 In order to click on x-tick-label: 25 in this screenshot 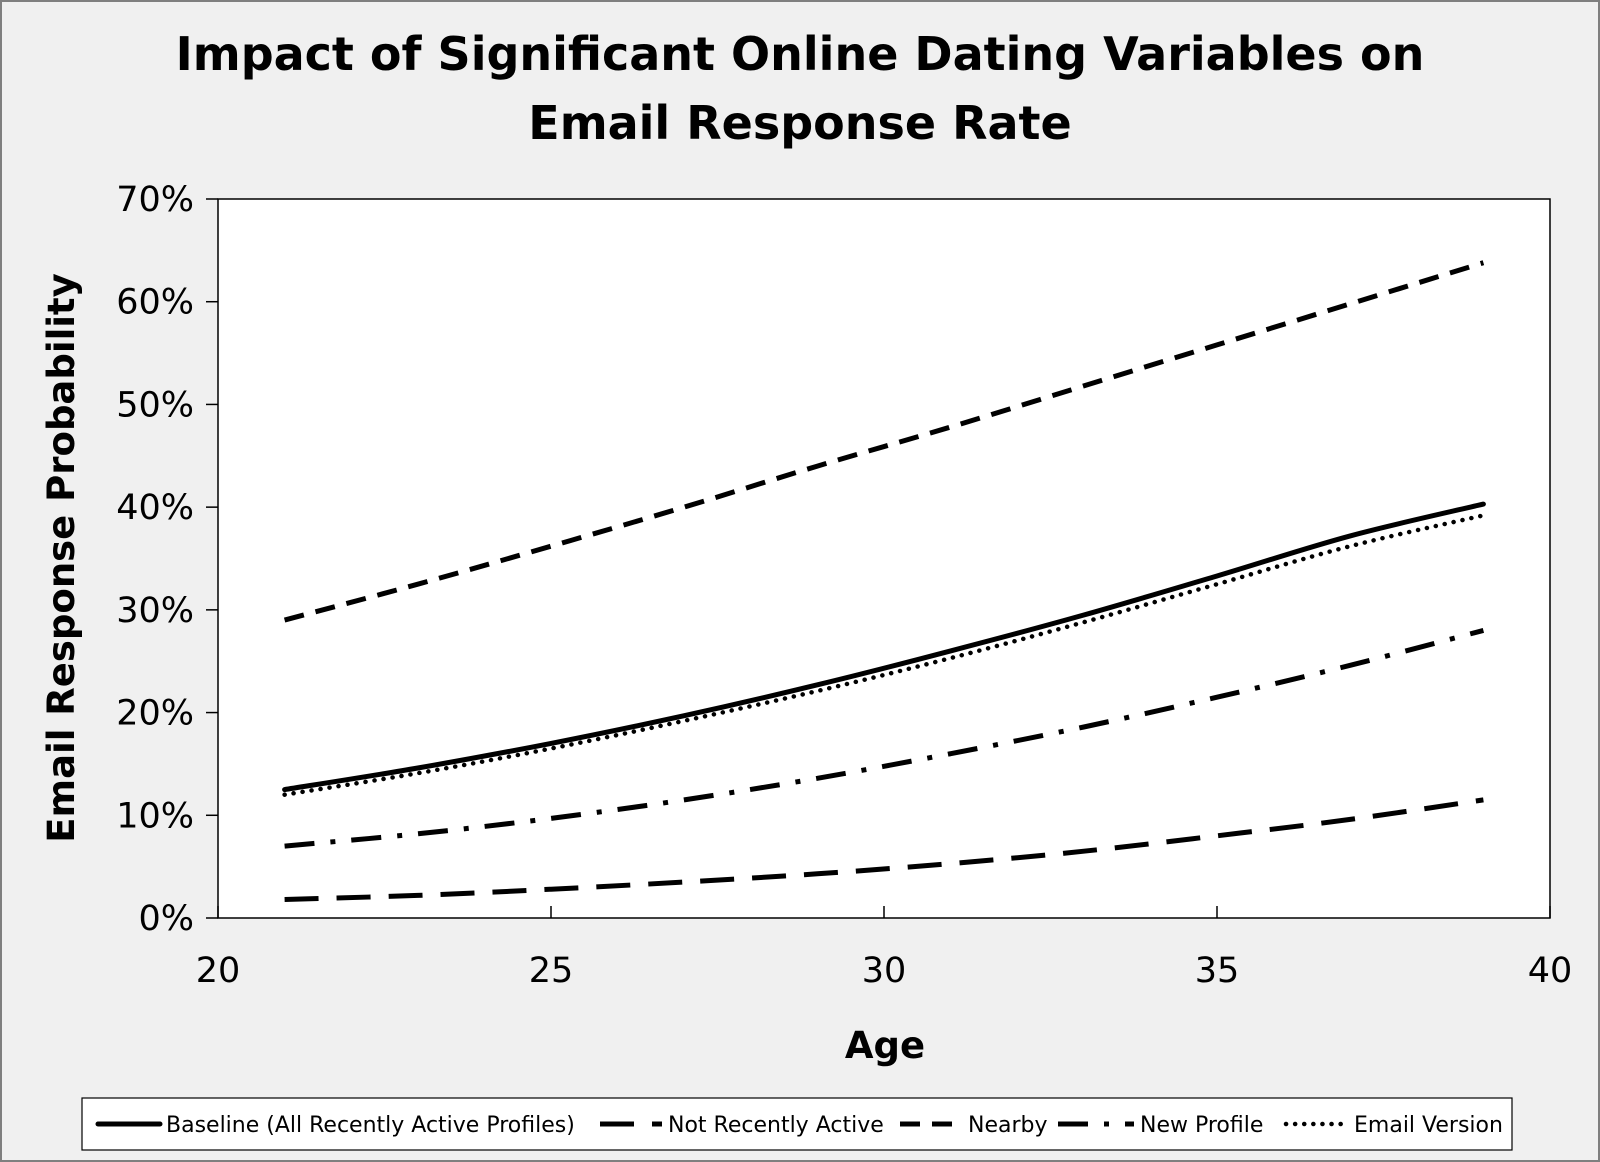, I will do `click(551, 971)`.